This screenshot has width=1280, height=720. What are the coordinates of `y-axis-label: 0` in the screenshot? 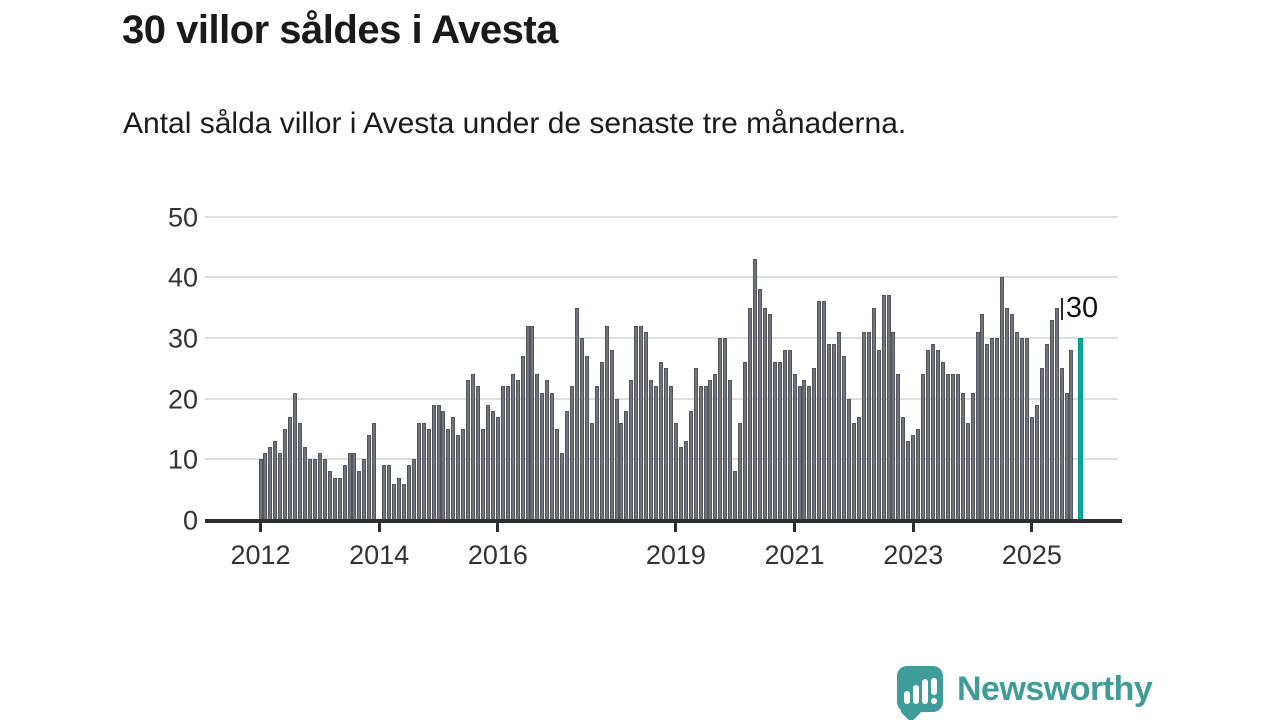 It's located at (190, 520).